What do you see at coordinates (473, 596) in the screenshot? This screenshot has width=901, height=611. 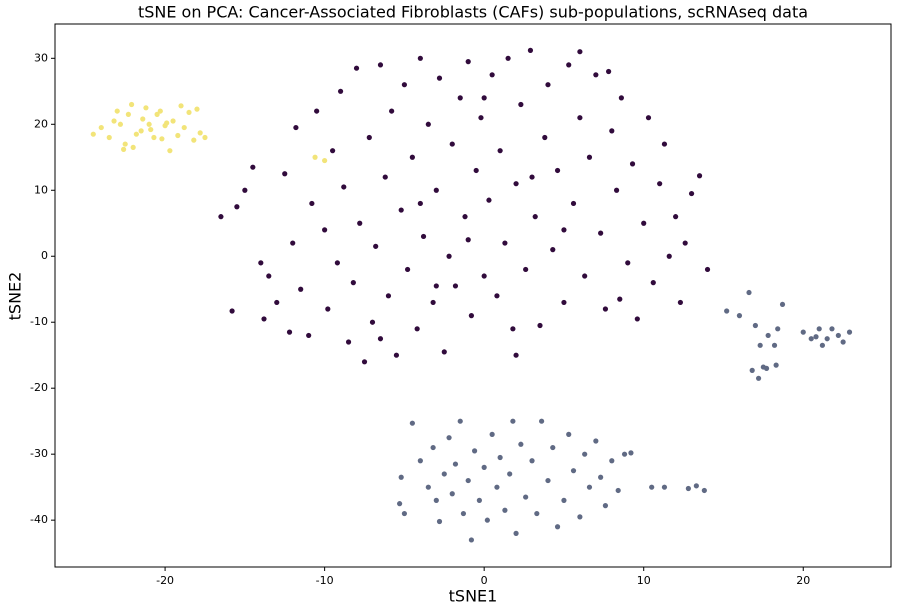 I see `x-axis-label: tSNE1` at bounding box center [473, 596].